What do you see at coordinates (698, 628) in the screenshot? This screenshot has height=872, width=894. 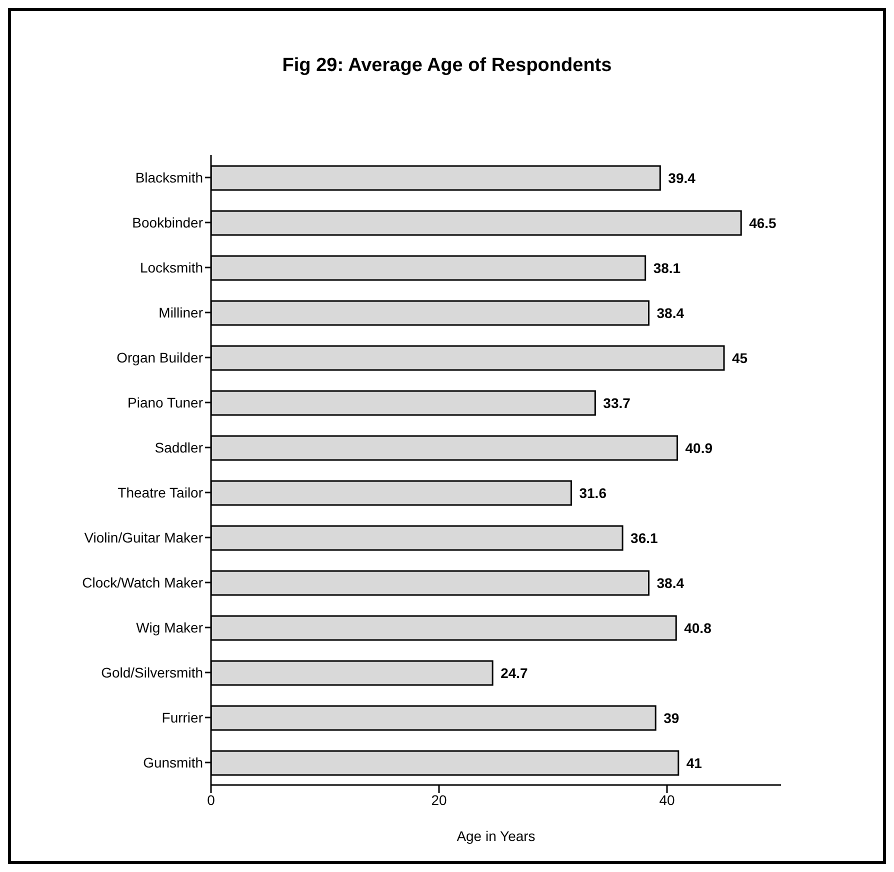 I see `data-label: 40.8` at bounding box center [698, 628].